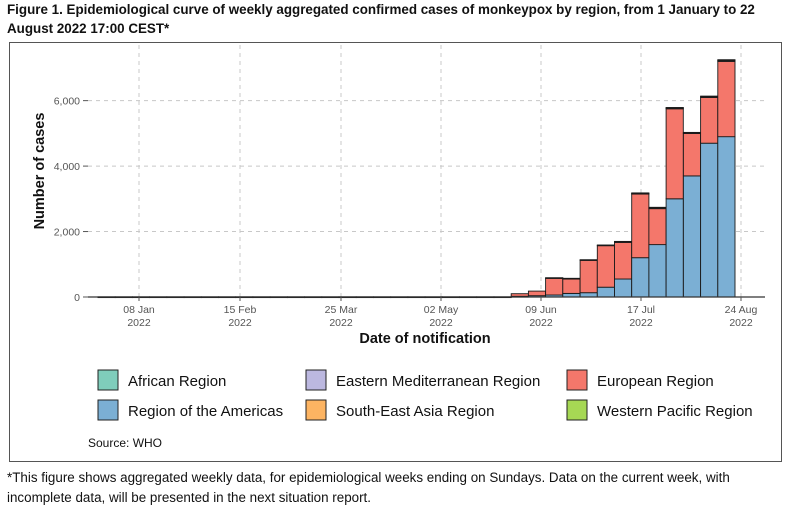 The image size is (802, 511). What do you see at coordinates (240, 310) in the screenshot?
I see `x-tick-label: 15 Feb` at bounding box center [240, 310].